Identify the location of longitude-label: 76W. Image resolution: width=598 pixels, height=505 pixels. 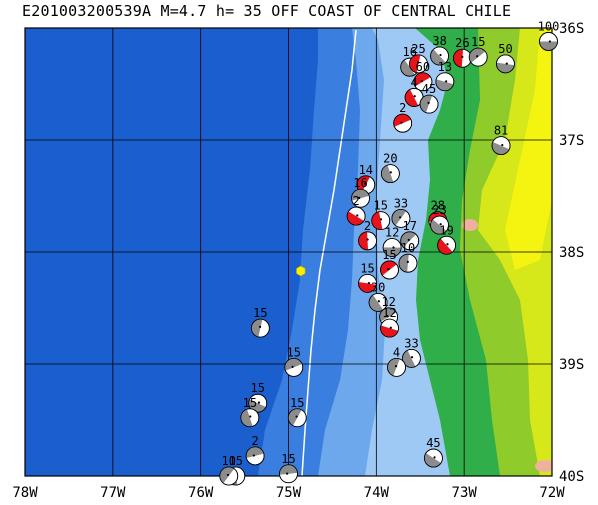
(201, 493).